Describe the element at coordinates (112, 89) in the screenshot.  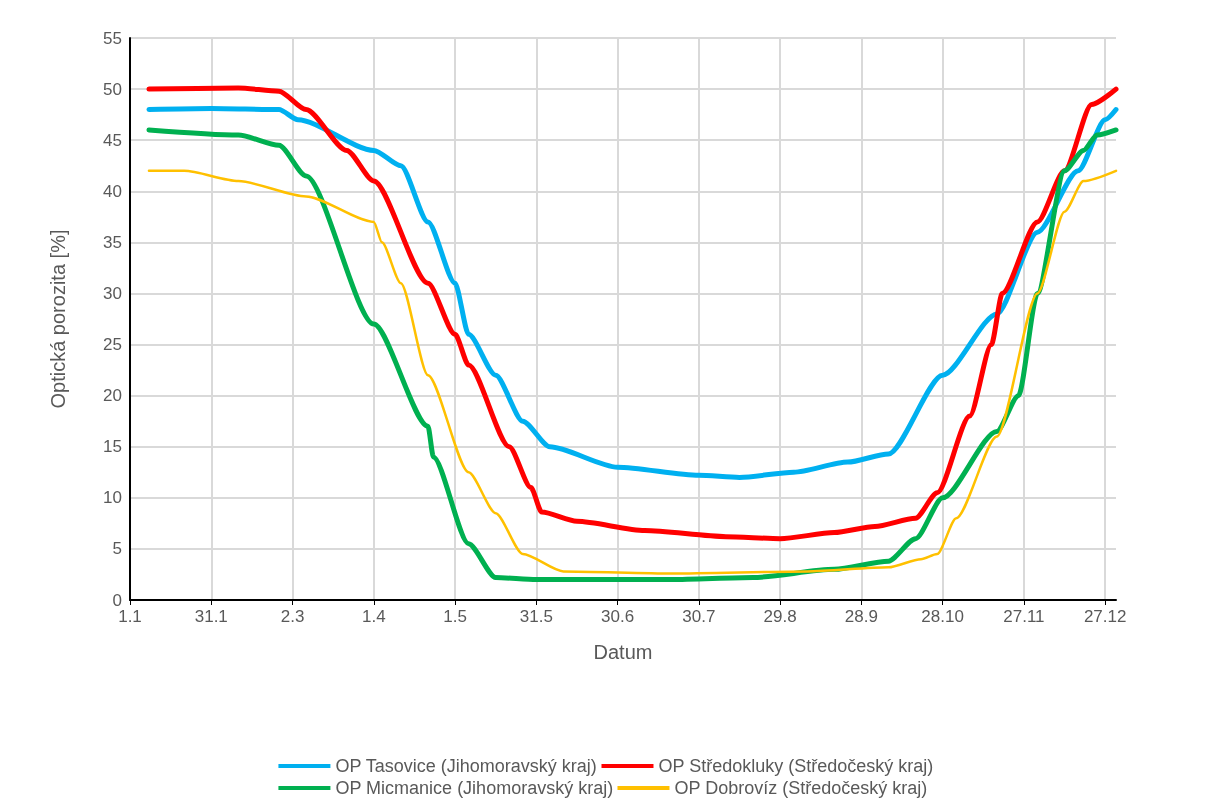
I see `y-tick-label: 50` at that location.